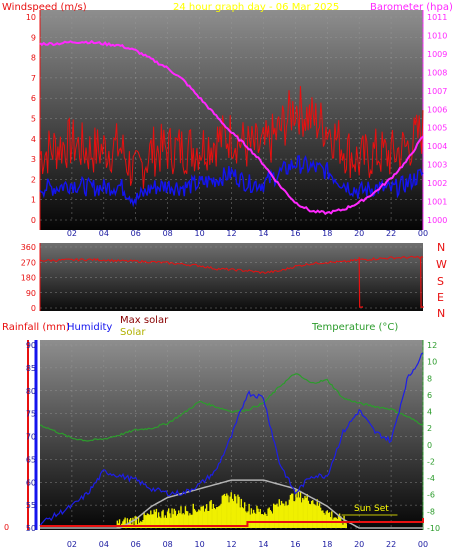 This screenshot has width=466, height=555. Describe the element at coordinates (441, 313) in the screenshot. I see `compass-label-n-bottom: N` at that location.